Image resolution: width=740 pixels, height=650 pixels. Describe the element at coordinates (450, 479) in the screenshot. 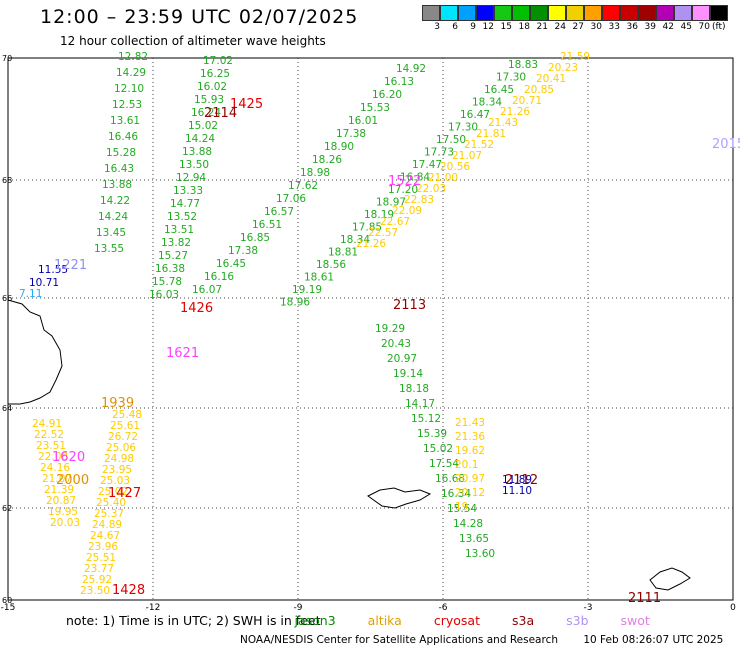

I see `wave-height-value: 16.68` at that location.